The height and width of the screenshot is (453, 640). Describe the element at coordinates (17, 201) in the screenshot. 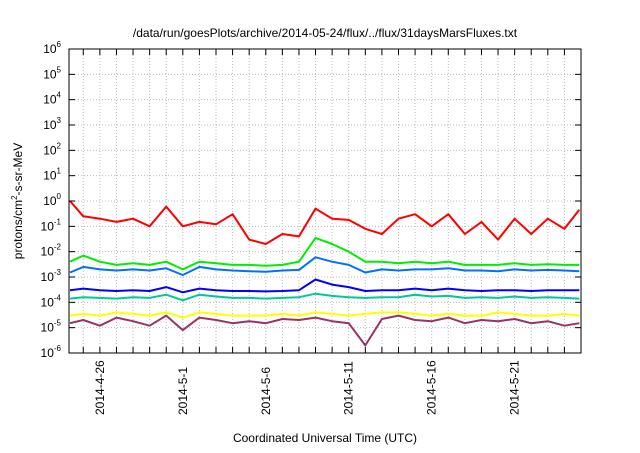

I see `y-axis-label: protons/cm2-s-sr-MeV` at that location.